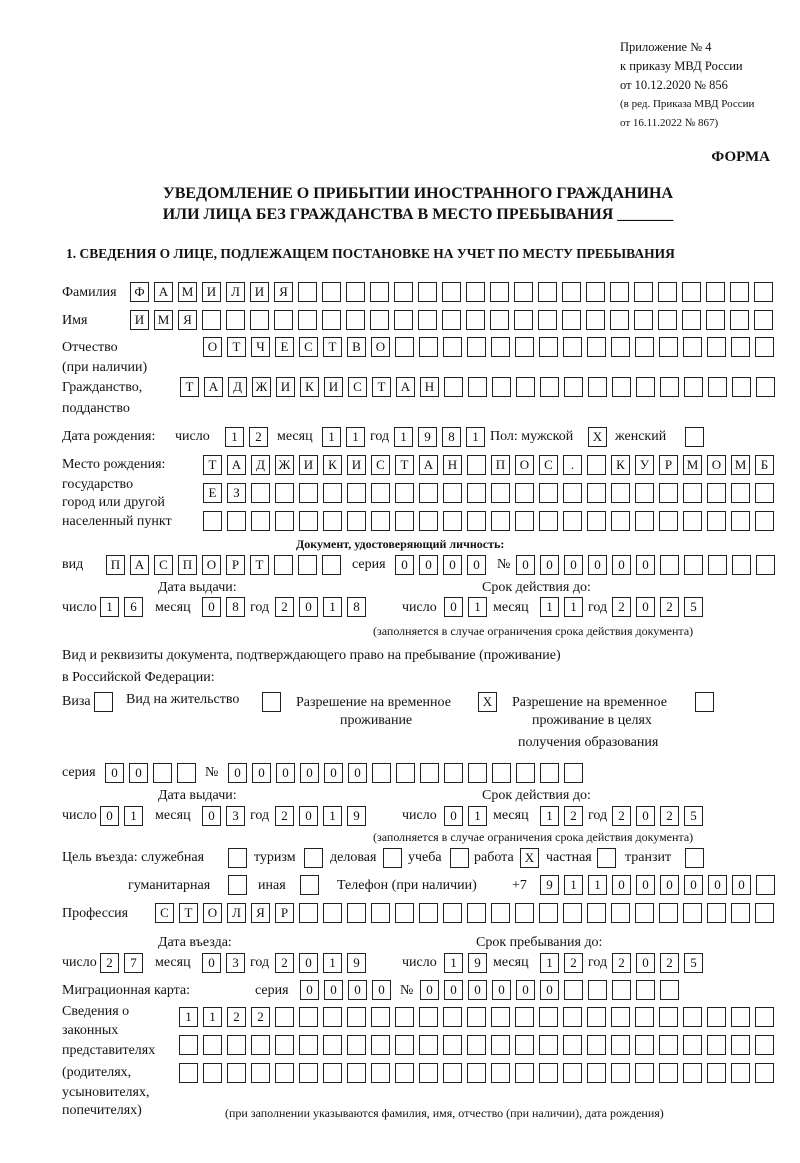  I want to click on char-cell: Ж, so click(261, 387).